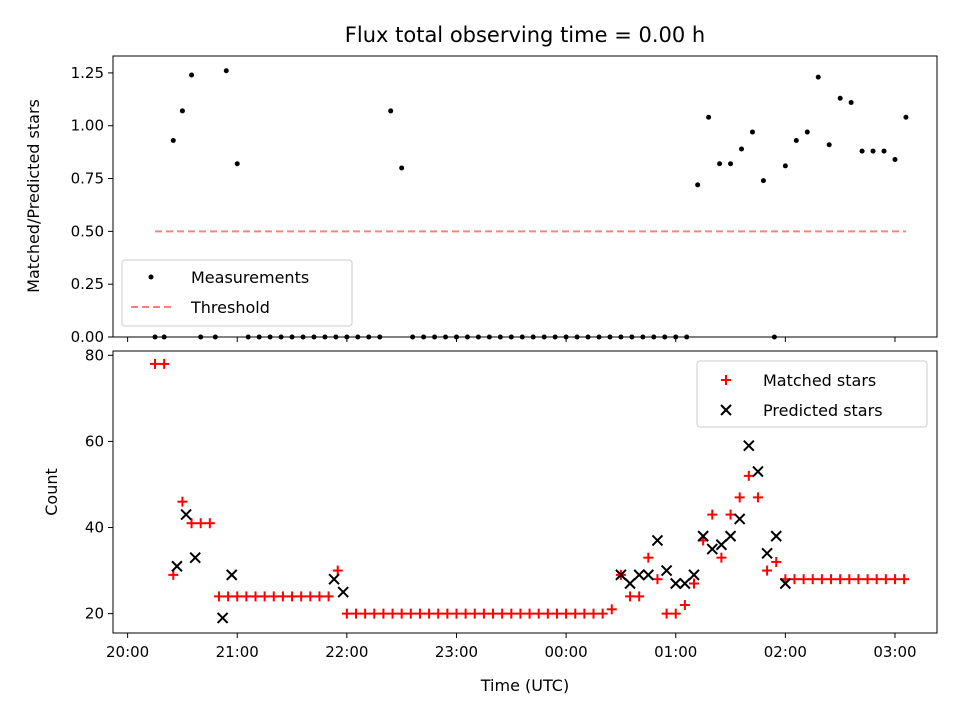 The height and width of the screenshot is (720, 960). Describe the element at coordinates (94, 441) in the screenshot. I see `bottom-y-tick-label: 60` at that location.